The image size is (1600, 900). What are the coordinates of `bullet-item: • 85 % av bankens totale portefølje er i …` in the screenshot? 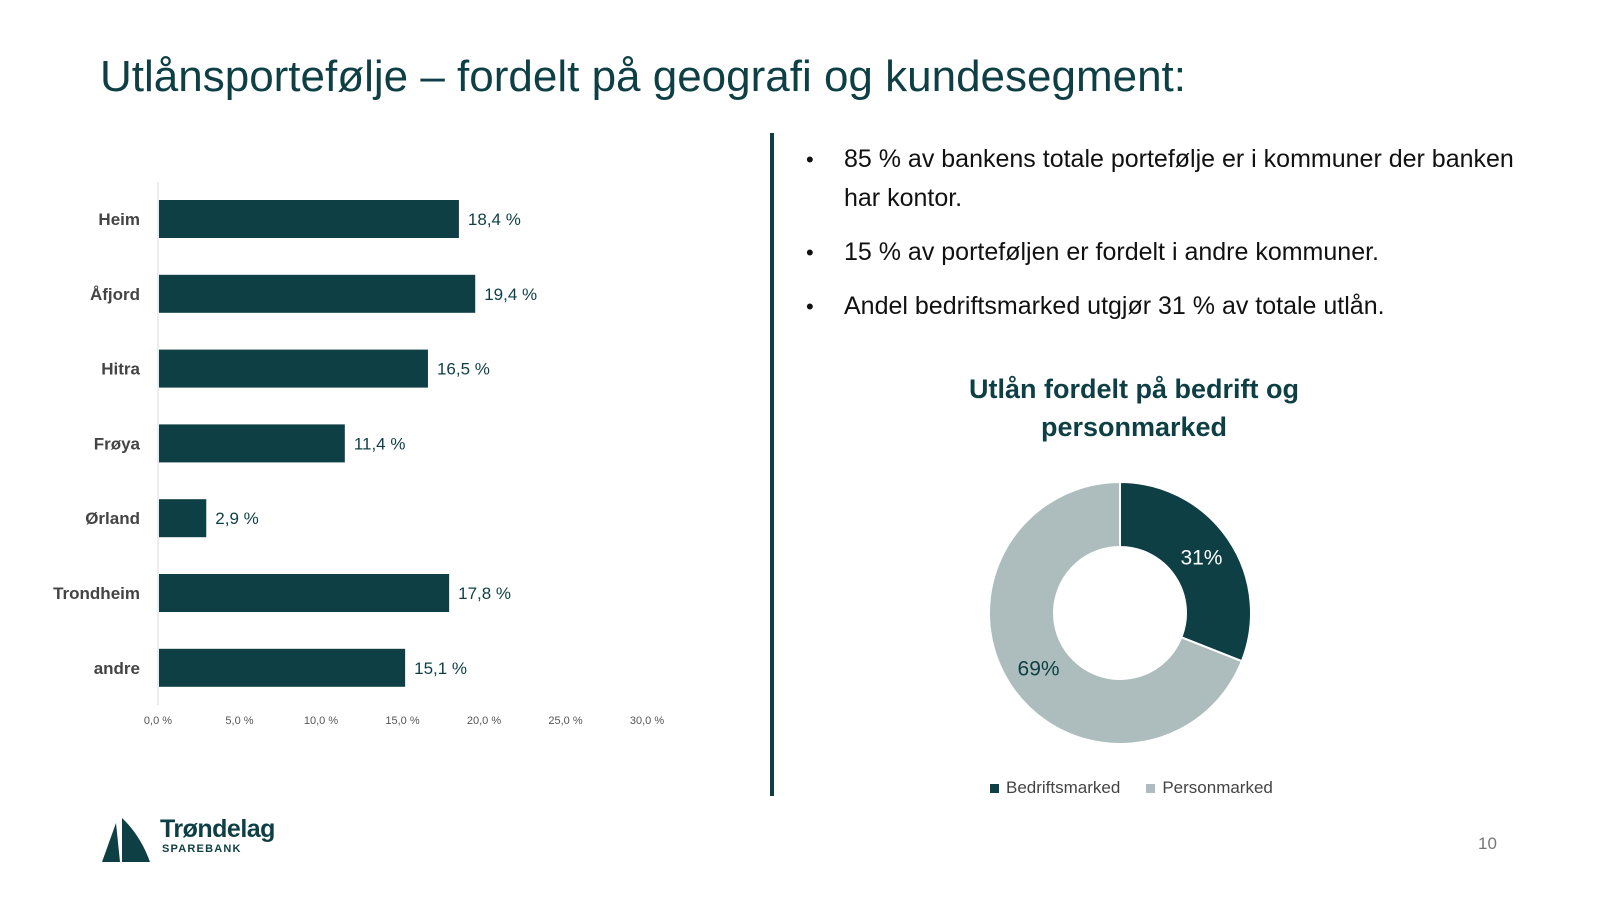 It's located at (1166, 179).